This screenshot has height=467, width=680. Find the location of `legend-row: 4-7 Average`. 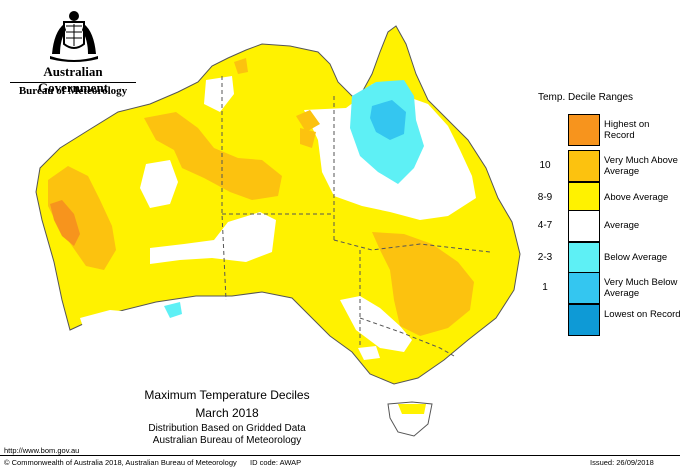

legend-row: 4-7 Average is located at coordinates (605, 226).